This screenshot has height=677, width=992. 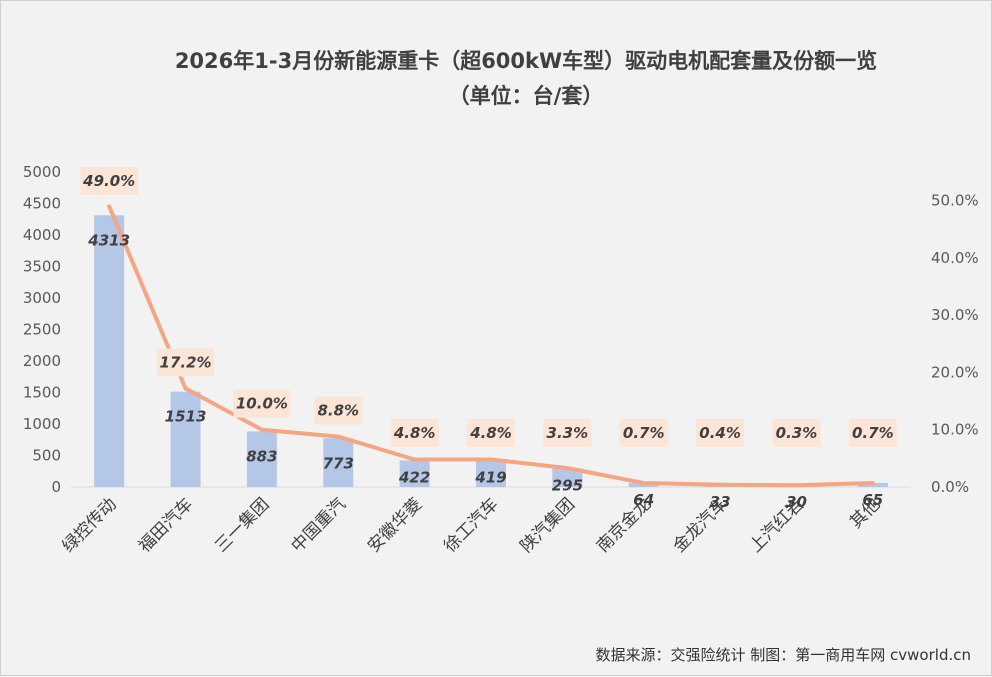 I want to click on bar-value-label: 64, so click(x=643, y=500).